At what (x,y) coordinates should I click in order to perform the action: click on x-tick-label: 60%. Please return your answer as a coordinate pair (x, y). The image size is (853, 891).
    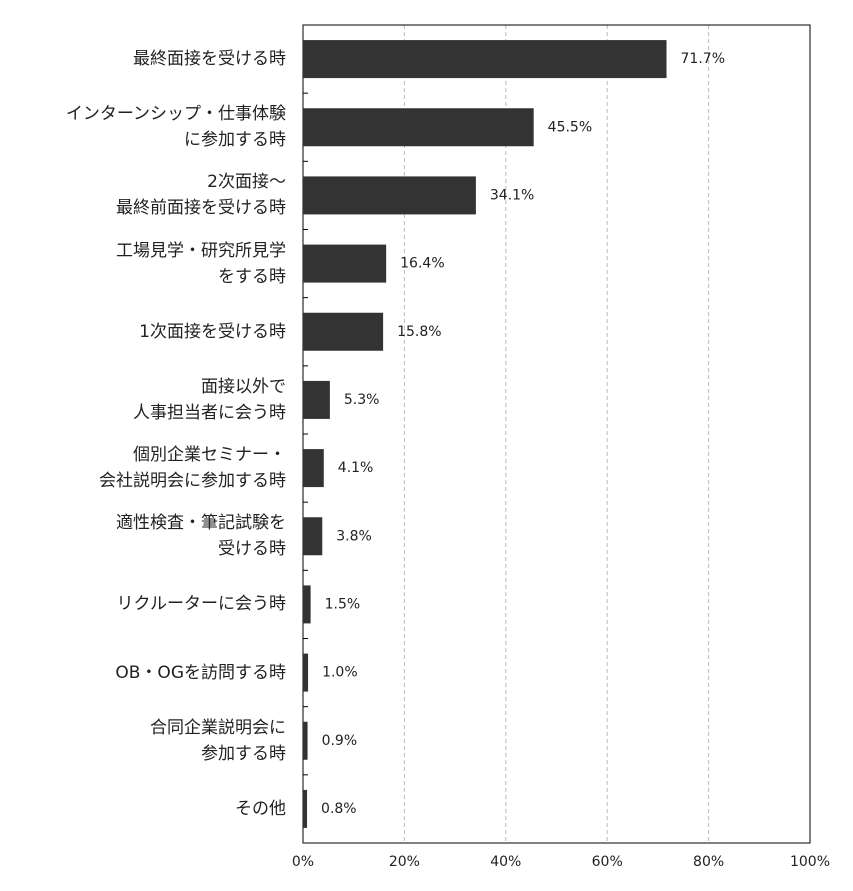
    Looking at the image, I should click on (607, 862).